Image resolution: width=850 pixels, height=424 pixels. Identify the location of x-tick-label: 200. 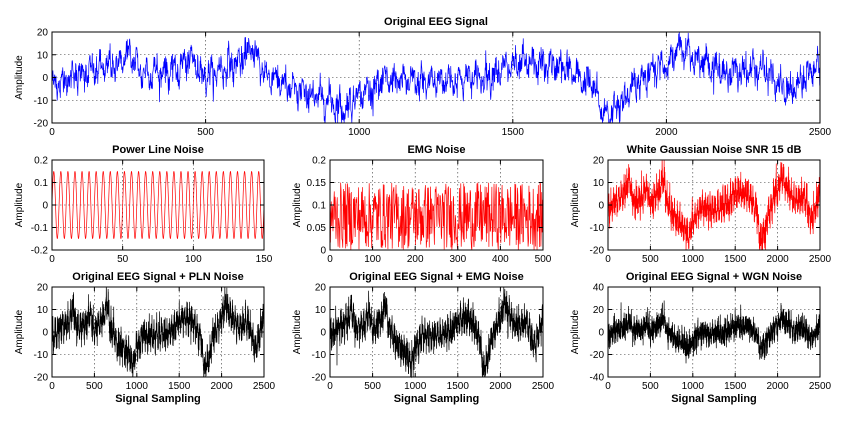
(415, 259).